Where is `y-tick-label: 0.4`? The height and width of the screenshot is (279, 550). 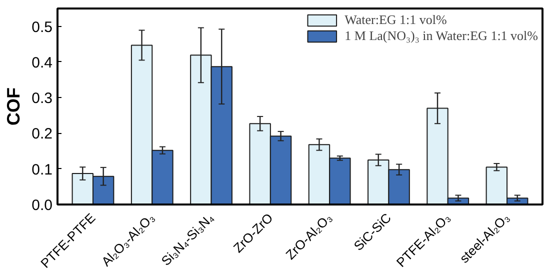 y-tick-label: 0.4 is located at coordinates (42, 63).